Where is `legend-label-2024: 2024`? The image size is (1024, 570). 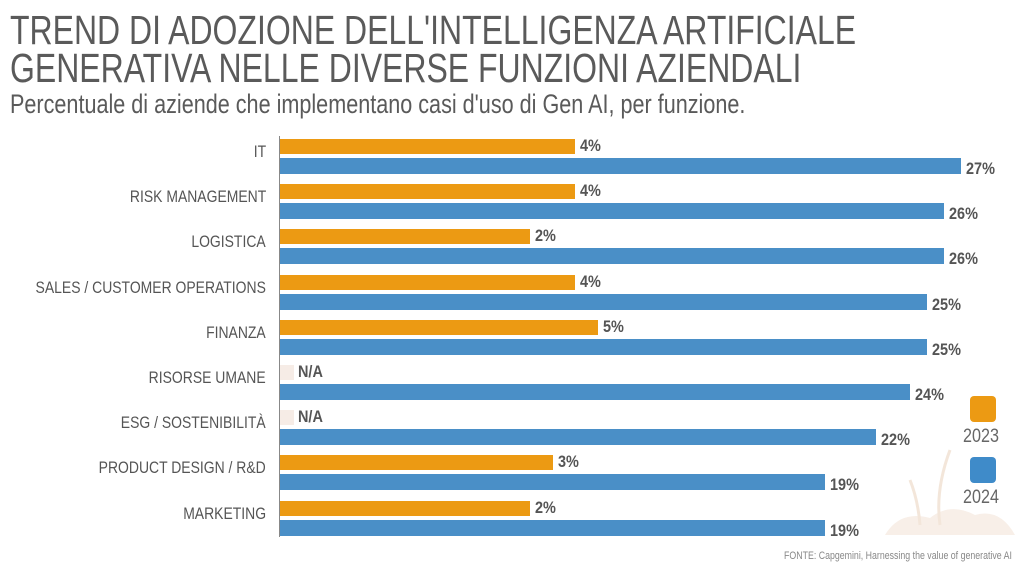 legend-label-2024: 2024 is located at coordinates (981, 497).